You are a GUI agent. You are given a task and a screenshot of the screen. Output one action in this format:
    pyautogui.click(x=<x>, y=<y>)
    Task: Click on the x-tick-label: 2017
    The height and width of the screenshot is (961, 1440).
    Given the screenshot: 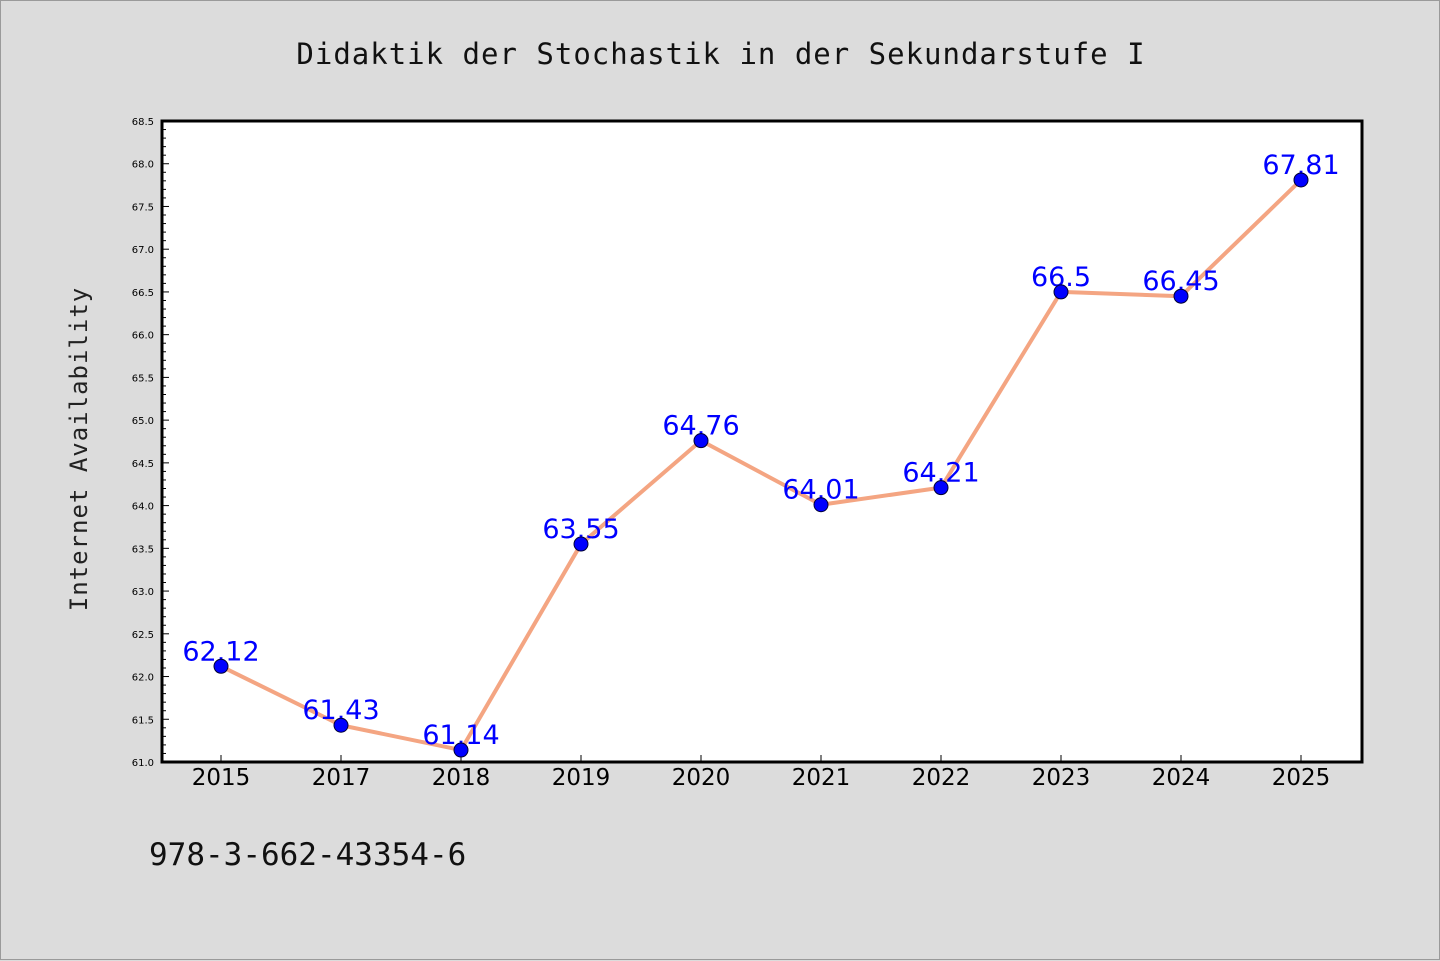 What is the action you would take?
    pyautogui.click(x=341, y=778)
    